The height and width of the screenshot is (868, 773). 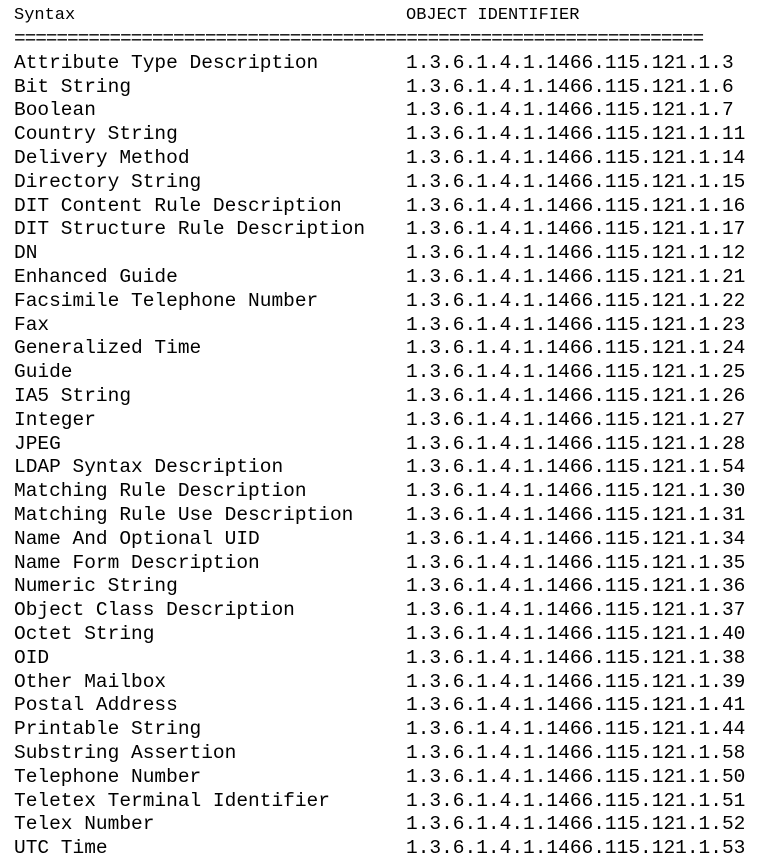 I want to click on object-identifier: 1.3.6.1.4.1.1466.115.121.1.25, so click(x=576, y=372).